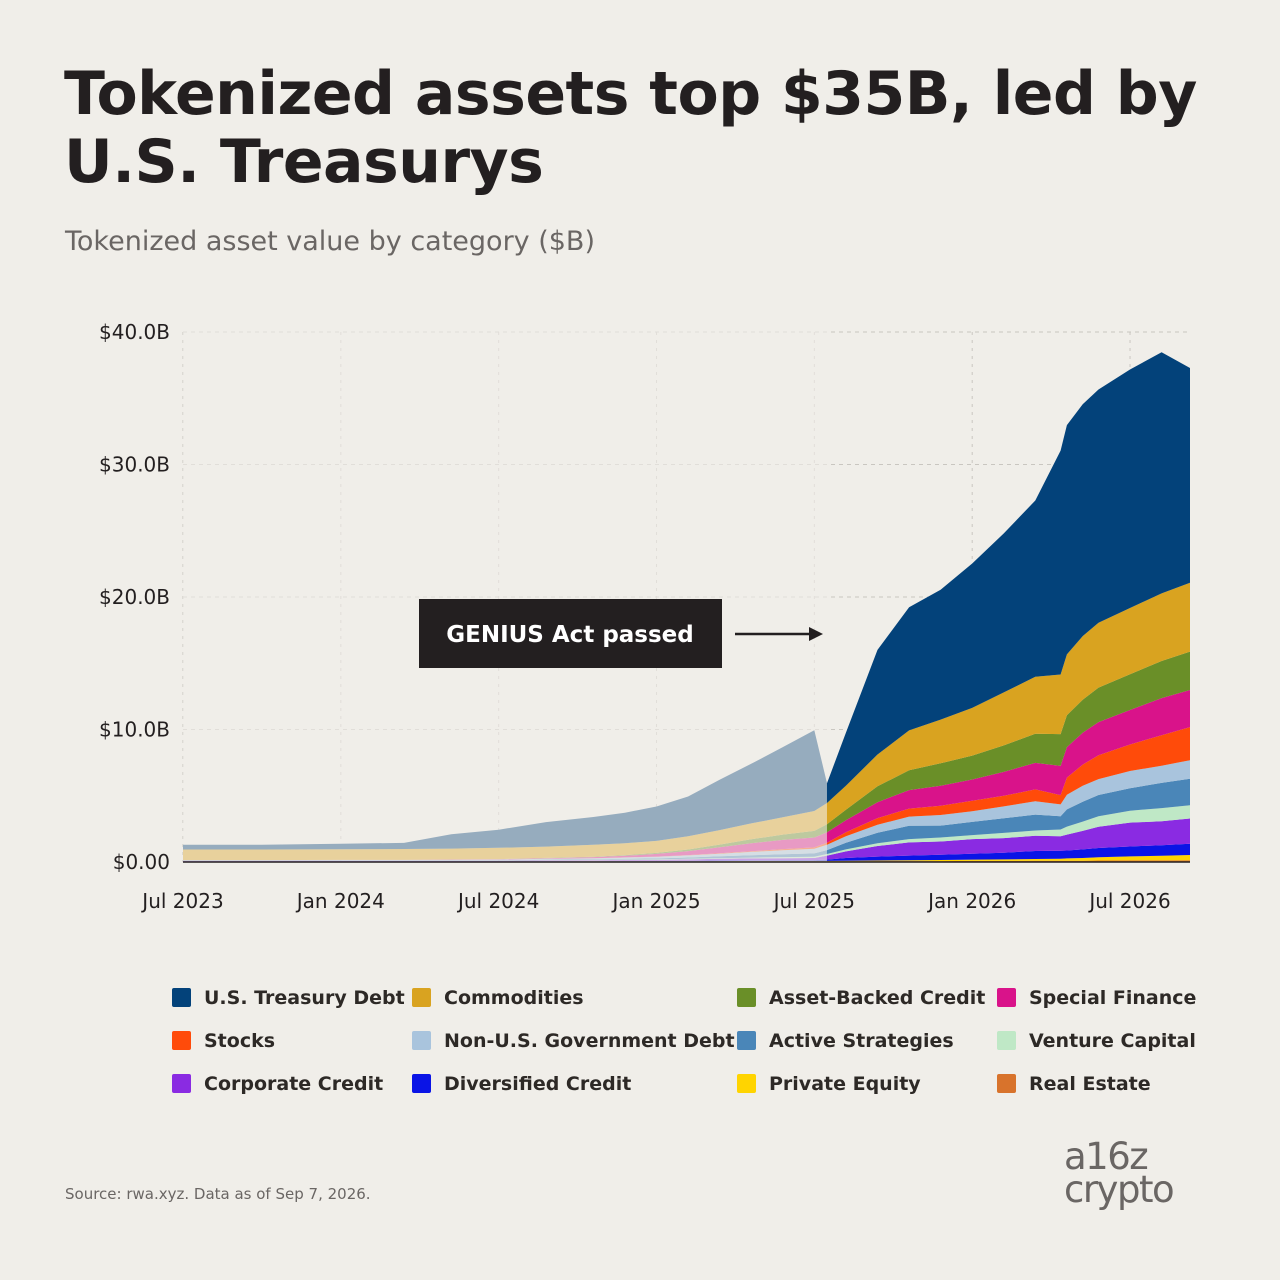 The image size is (1280, 1280). Describe the element at coordinates (877, 997) in the screenshot. I see `legend-label: Asset-Backed Credit` at that location.